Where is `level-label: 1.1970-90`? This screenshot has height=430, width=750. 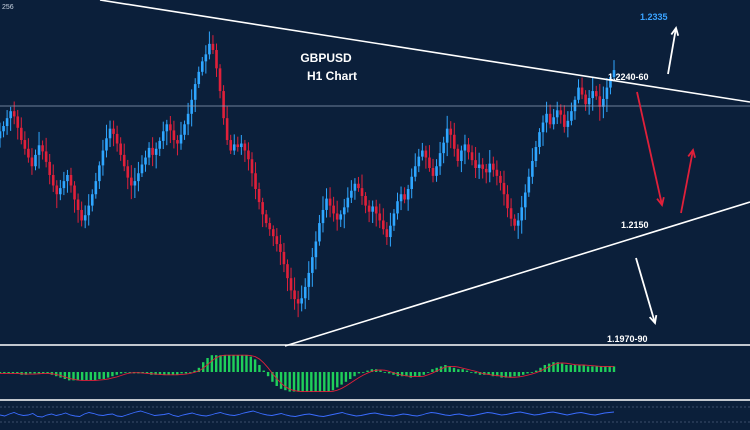 level-label: 1.1970-90 is located at coordinates (627, 339).